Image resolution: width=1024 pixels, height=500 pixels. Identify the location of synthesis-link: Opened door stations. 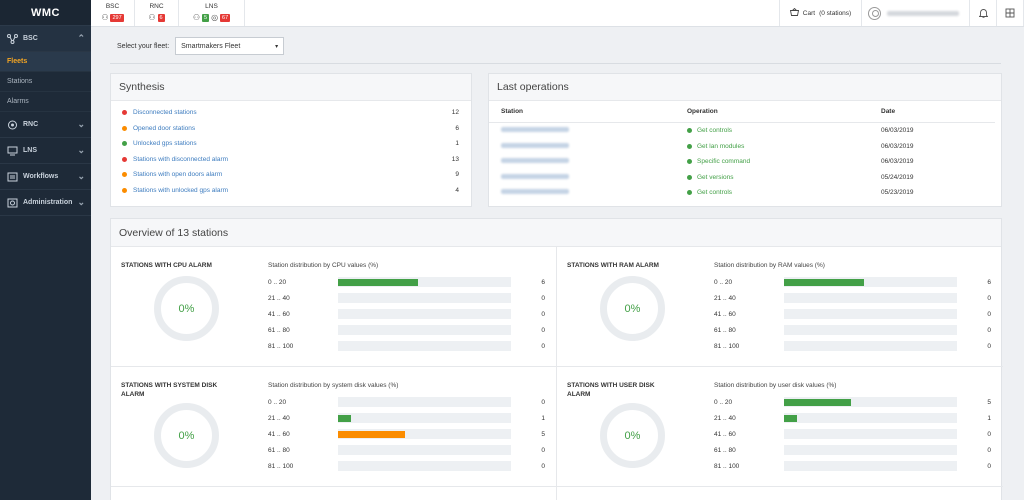
(164, 128).